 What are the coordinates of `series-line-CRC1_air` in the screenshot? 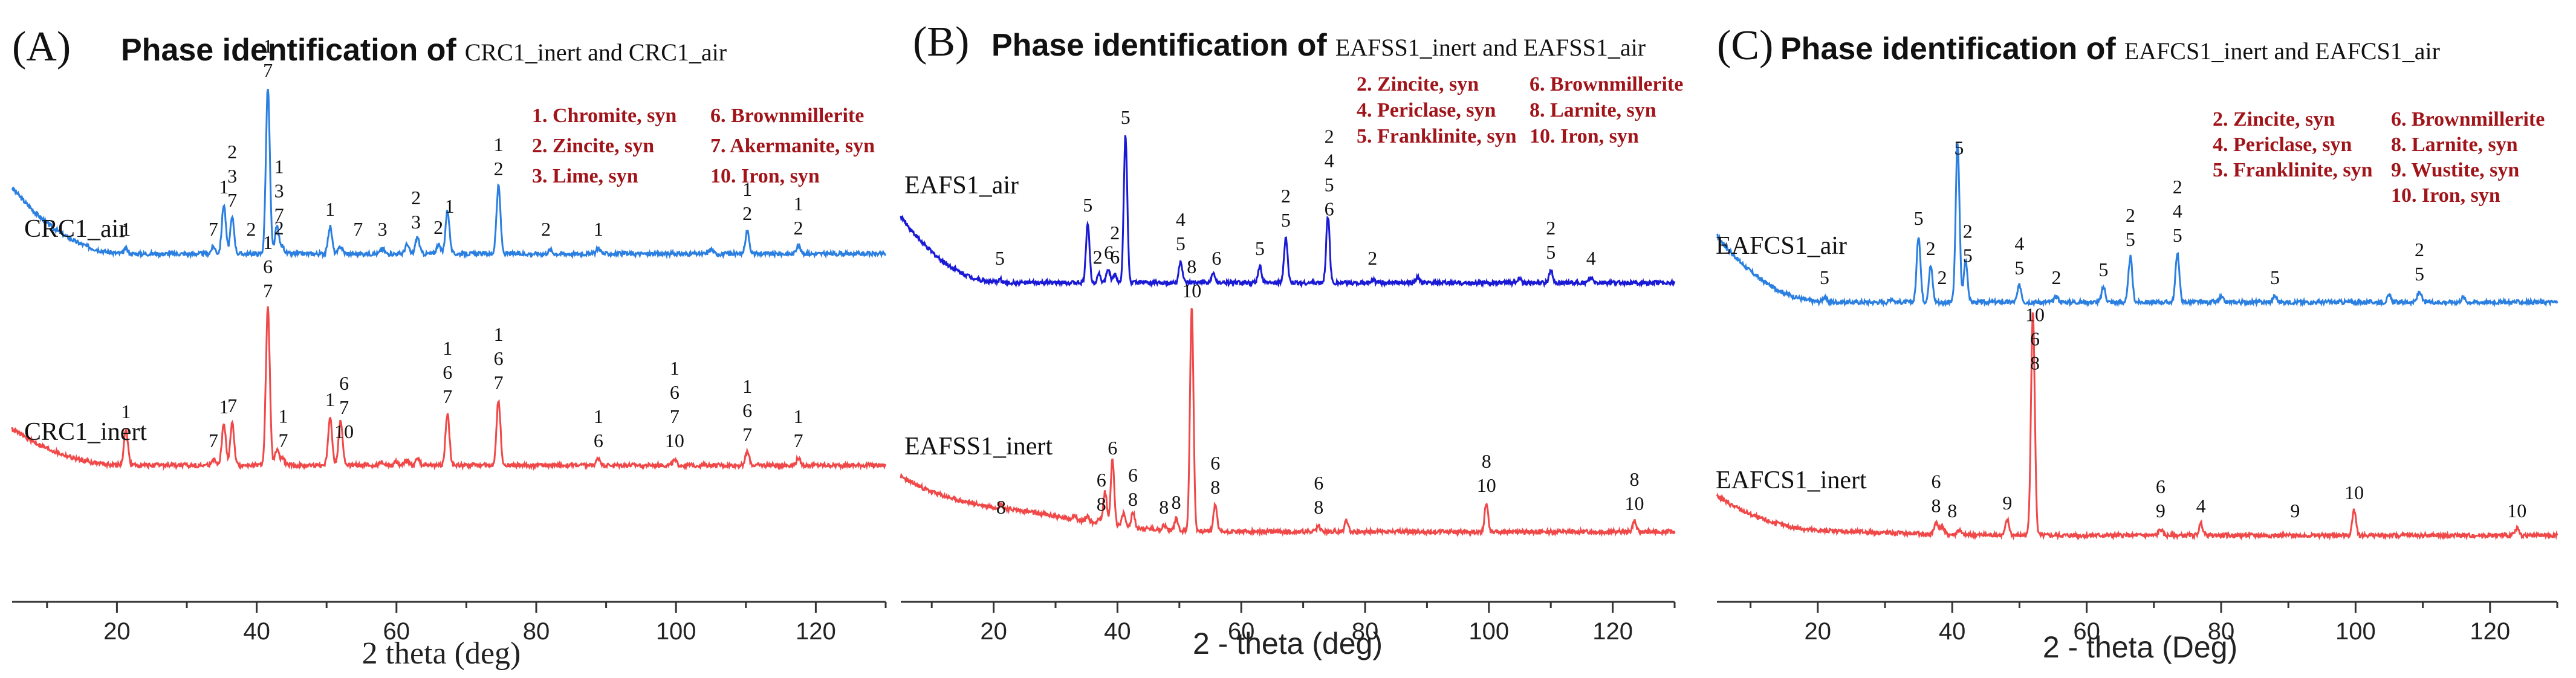 It's located at (449, 174).